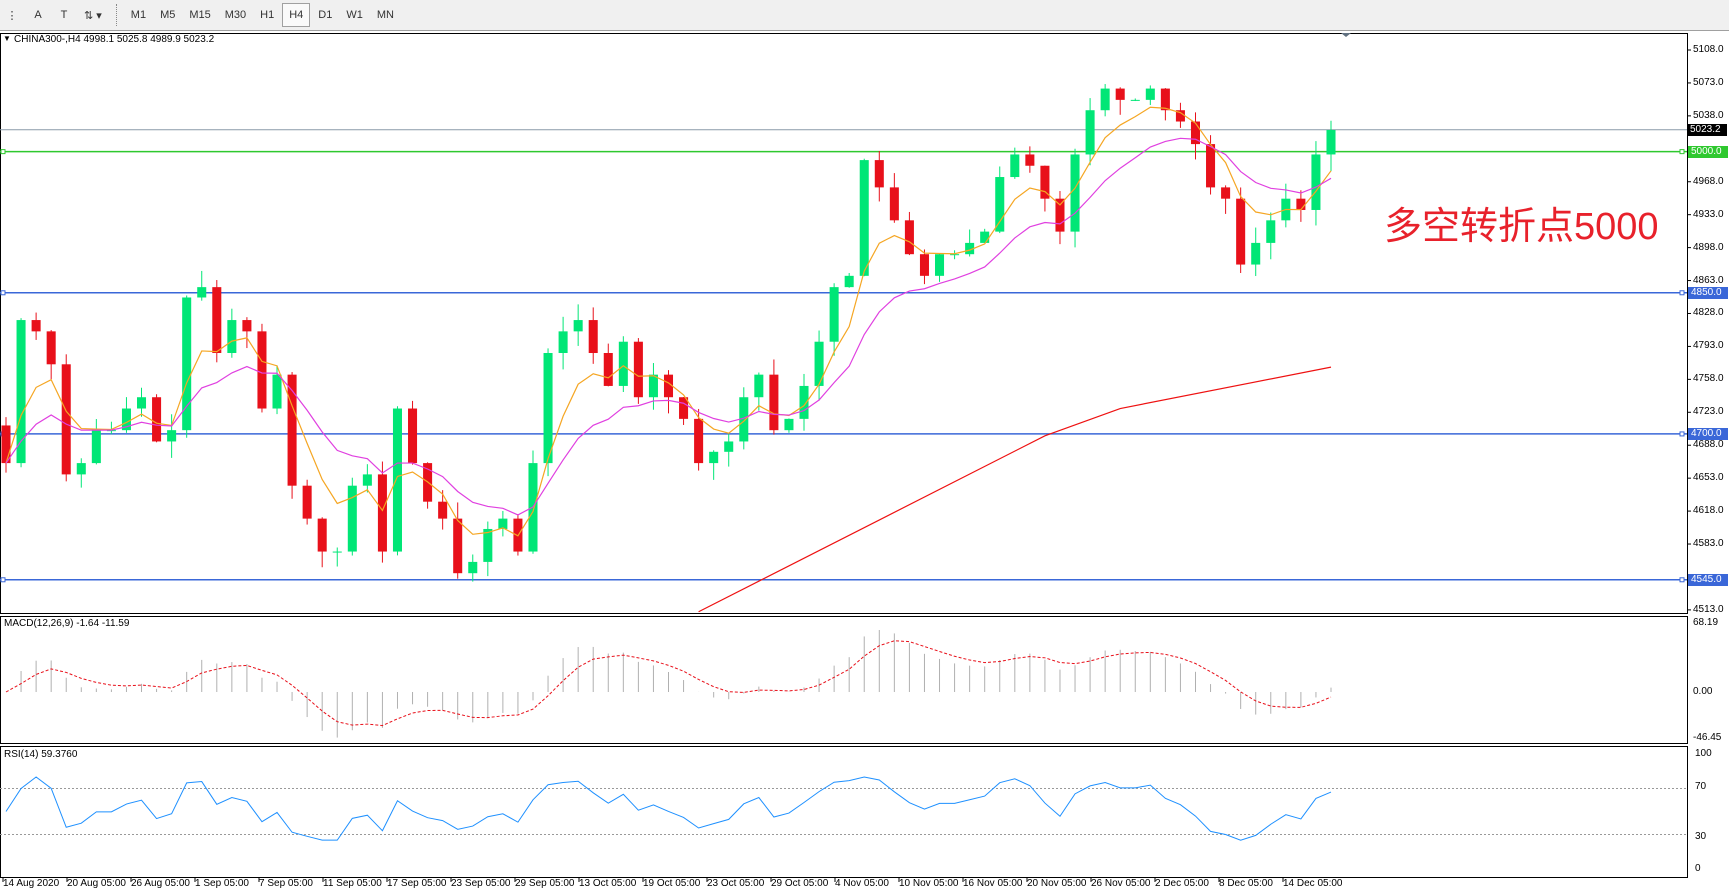 Image resolution: width=1729 pixels, height=896 pixels. I want to click on price-tick-label: 4863.0, so click(1708, 280).